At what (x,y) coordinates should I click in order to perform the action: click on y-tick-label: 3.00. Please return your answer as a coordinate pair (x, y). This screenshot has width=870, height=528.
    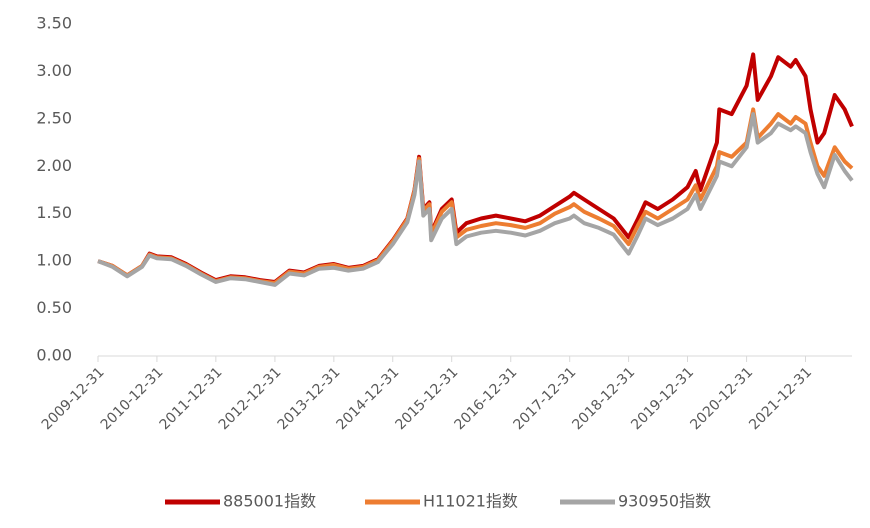
    Looking at the image, I should click on (54, 70).